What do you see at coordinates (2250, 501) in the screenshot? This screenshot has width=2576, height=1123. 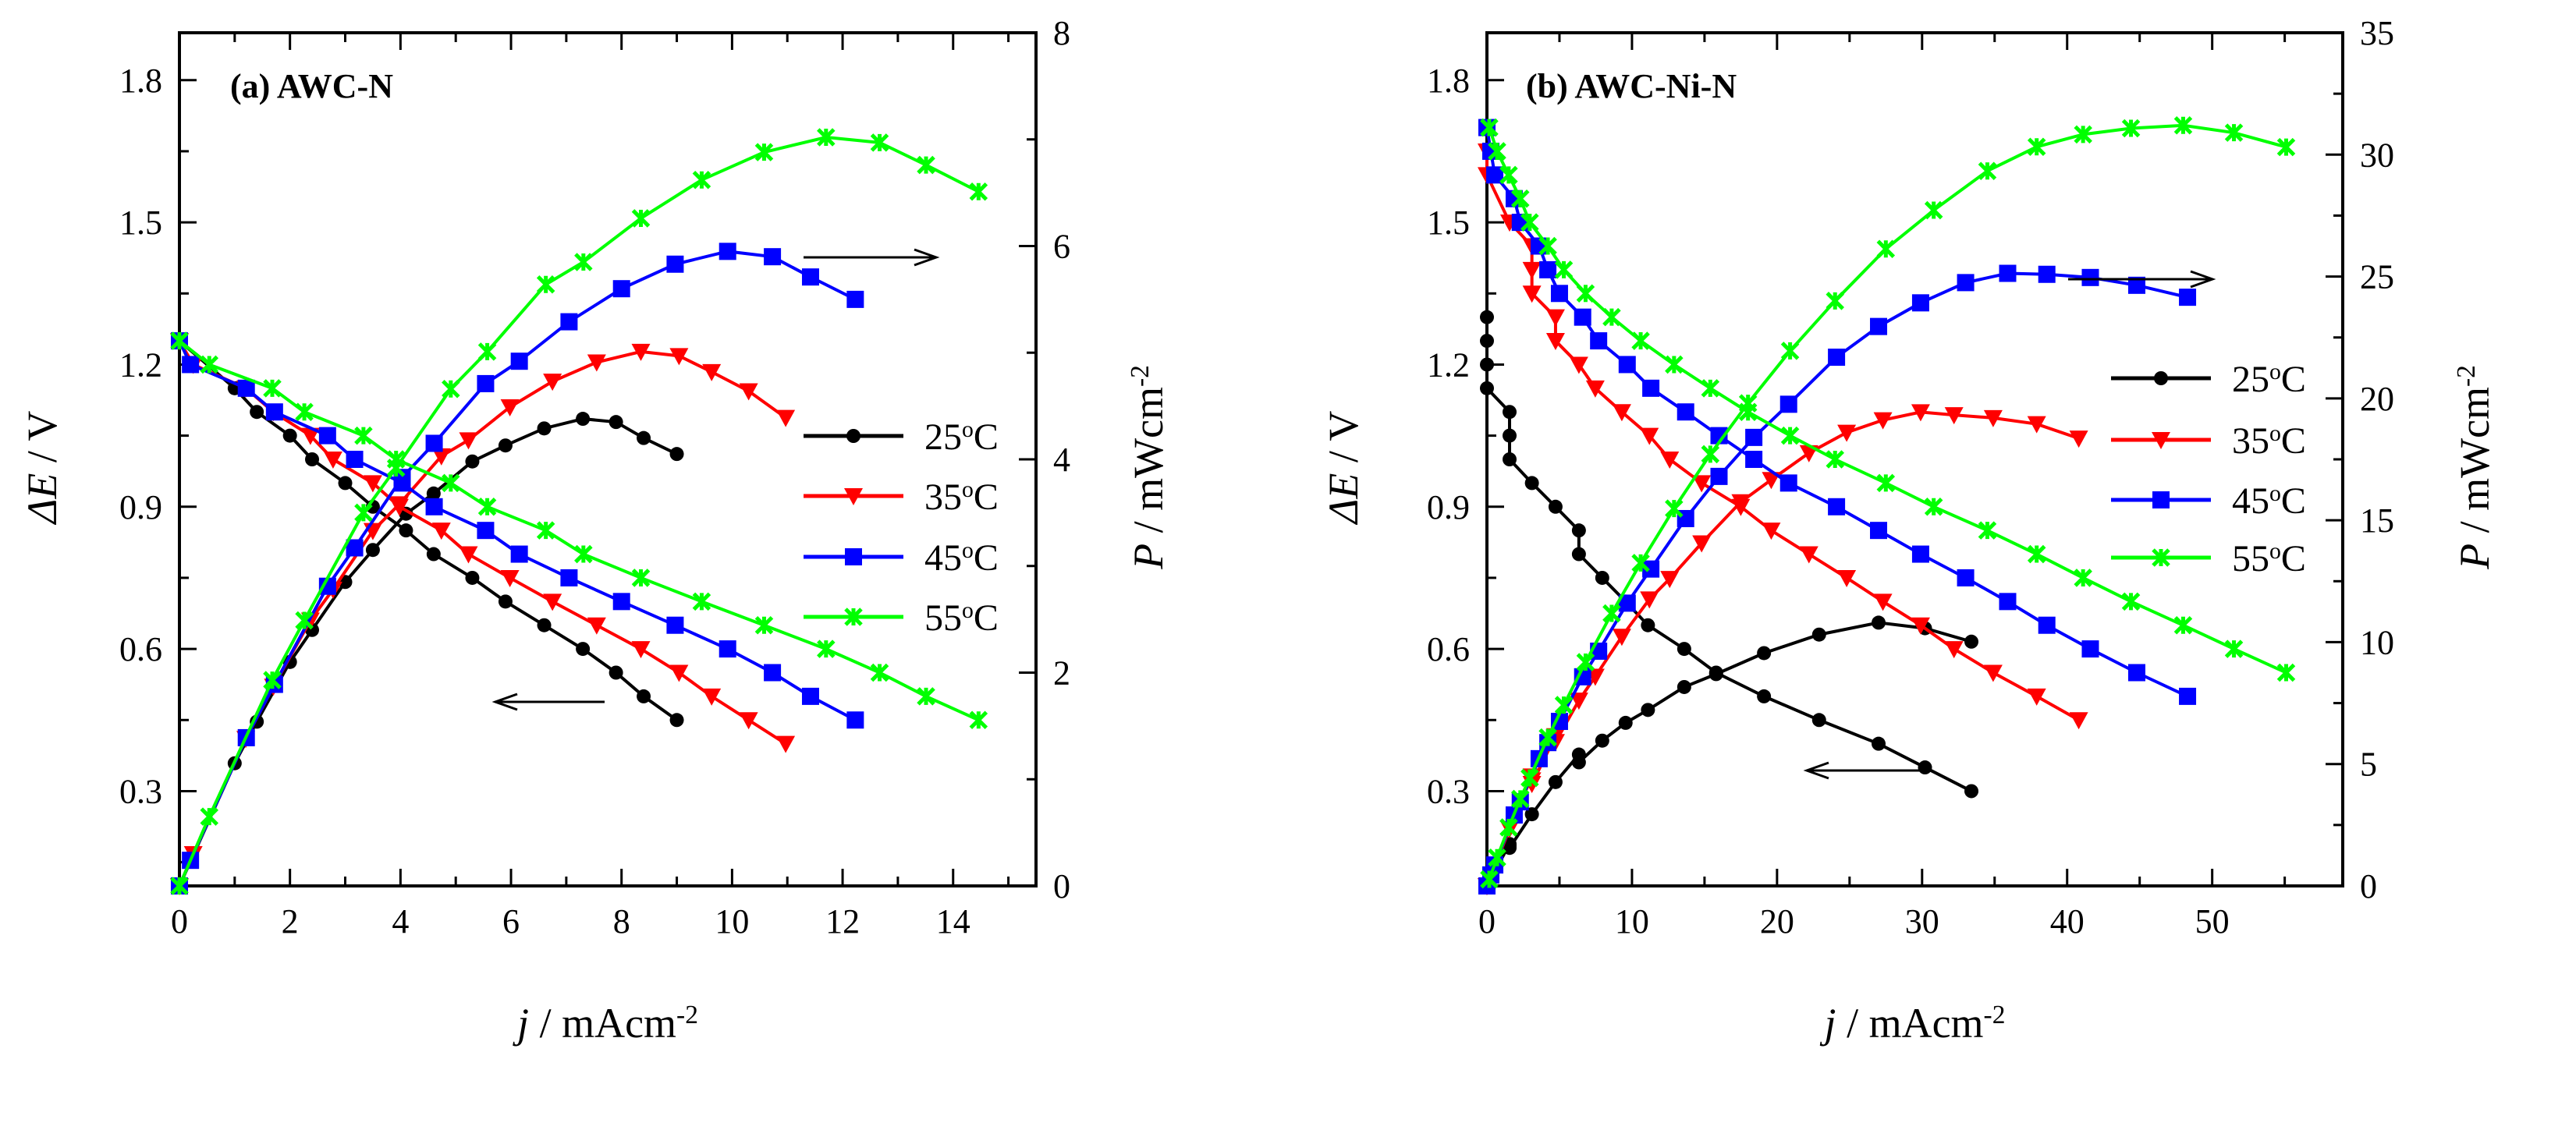 I see `legend-label-part: 45` at bounding box center [2250, 501].